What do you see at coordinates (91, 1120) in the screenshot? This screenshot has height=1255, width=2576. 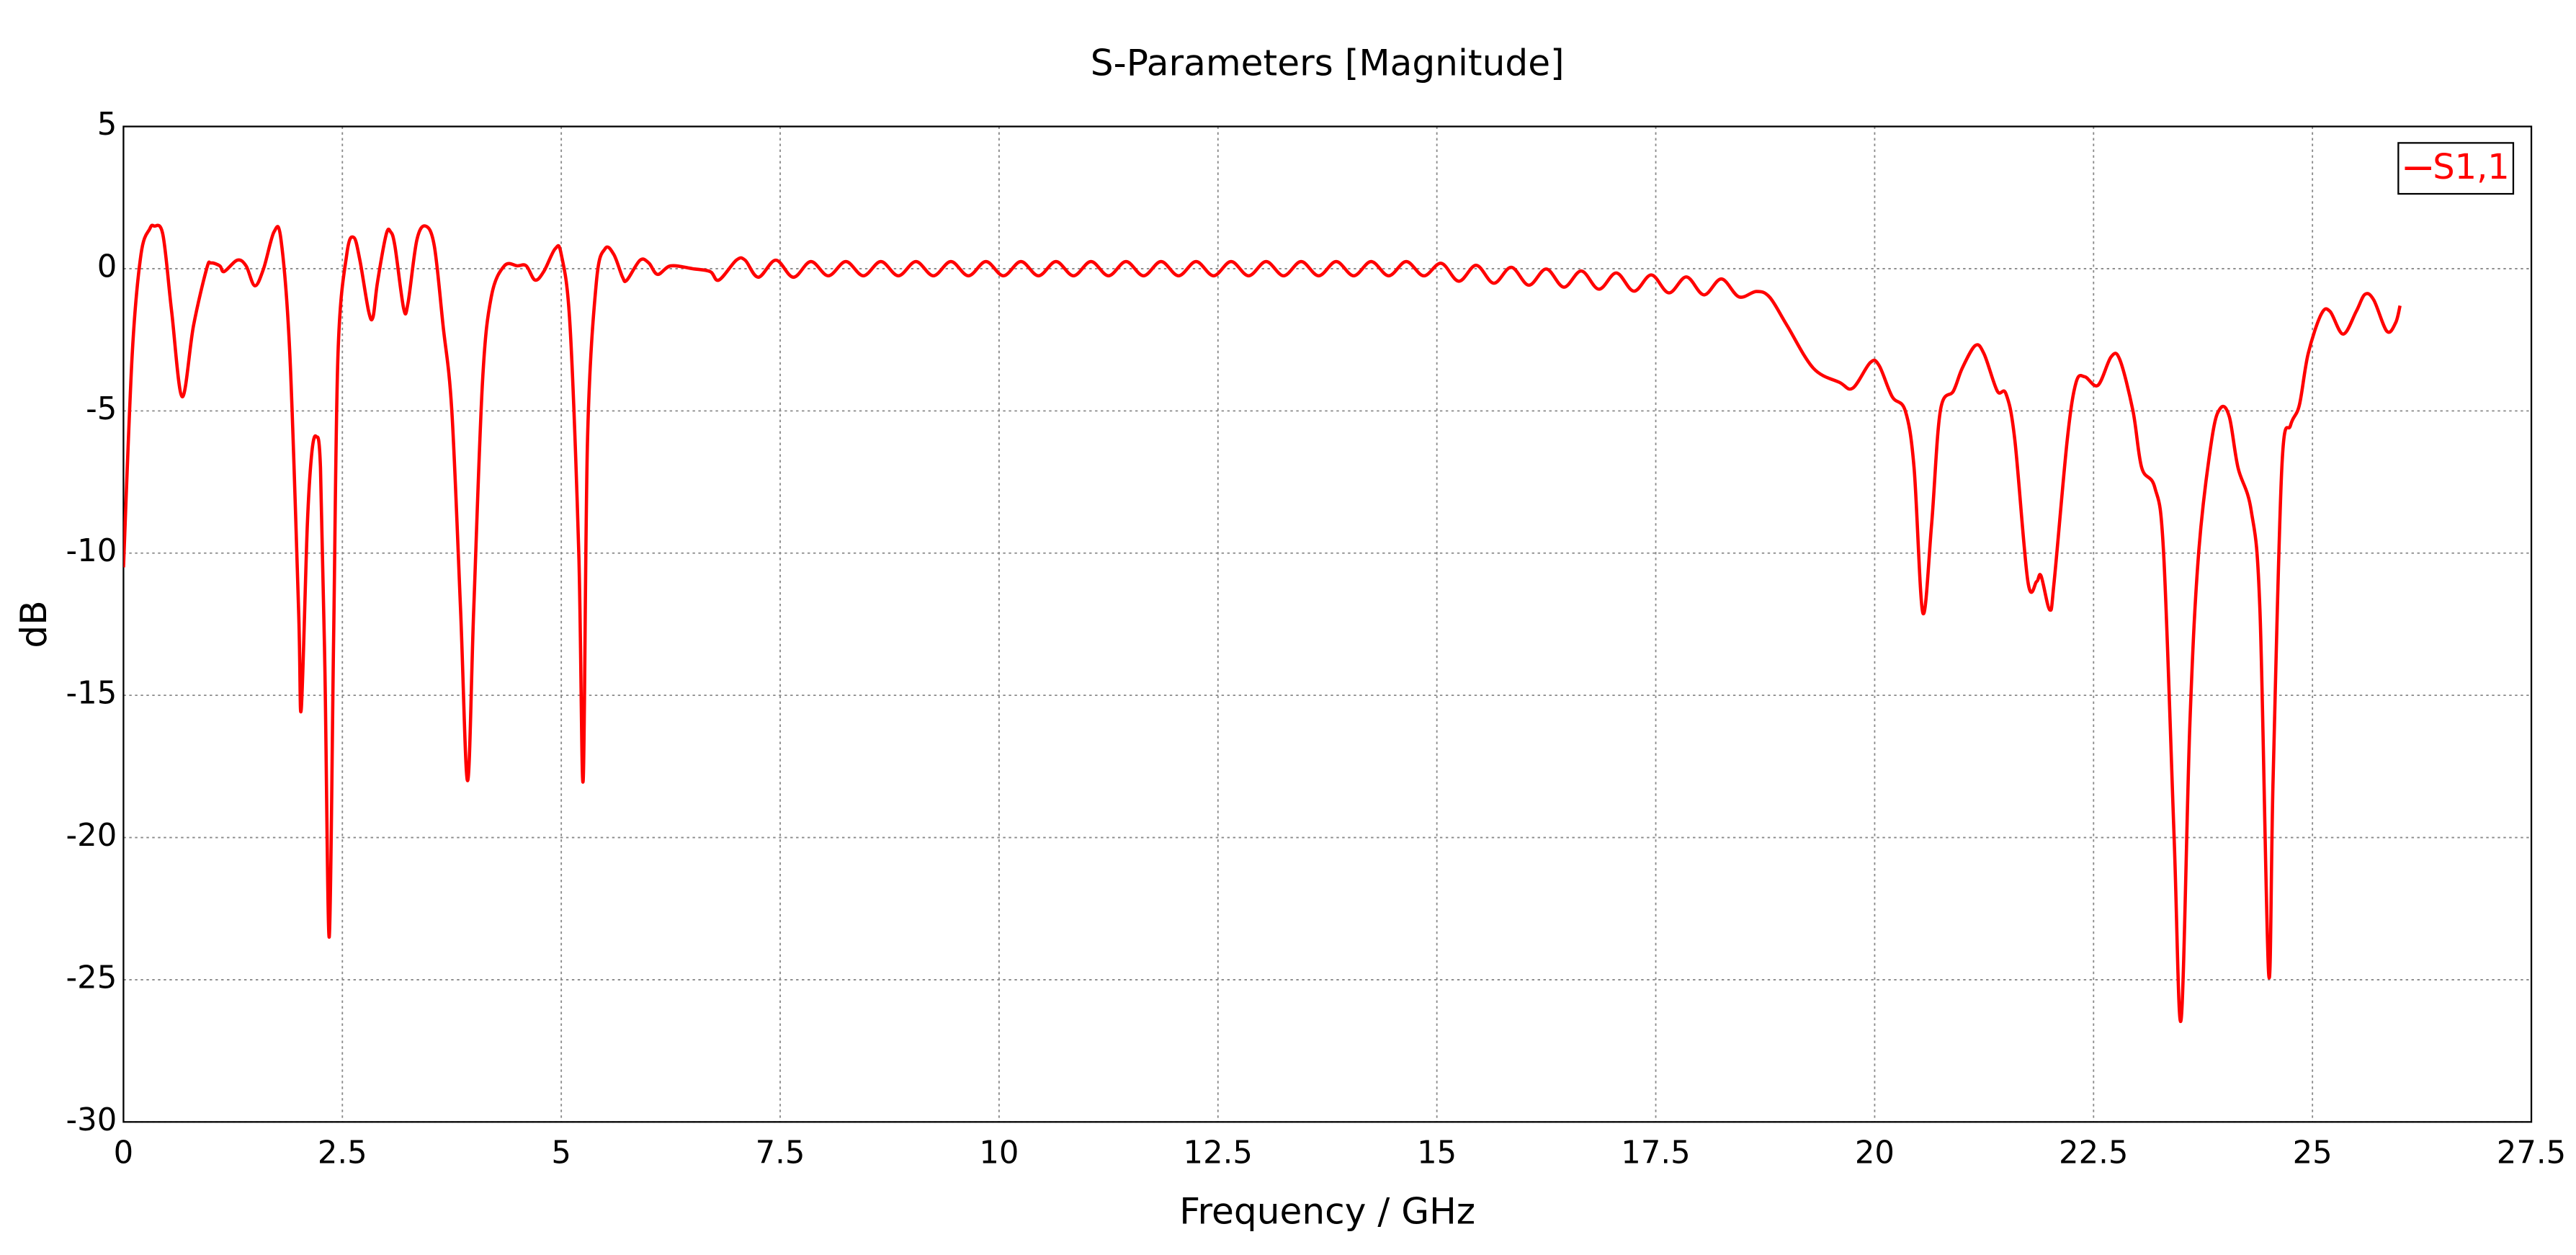 I see `y-tick-label: -30` at bounding box center [91, 1120].